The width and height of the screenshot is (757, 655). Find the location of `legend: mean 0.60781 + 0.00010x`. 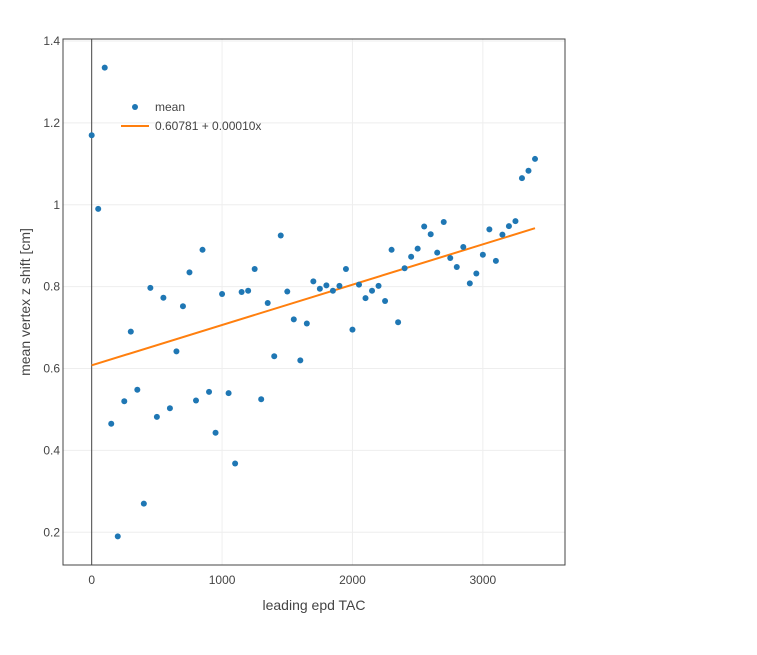

legend: mean 0.60781 + 0.00010x is located at coordinates (191, 116).